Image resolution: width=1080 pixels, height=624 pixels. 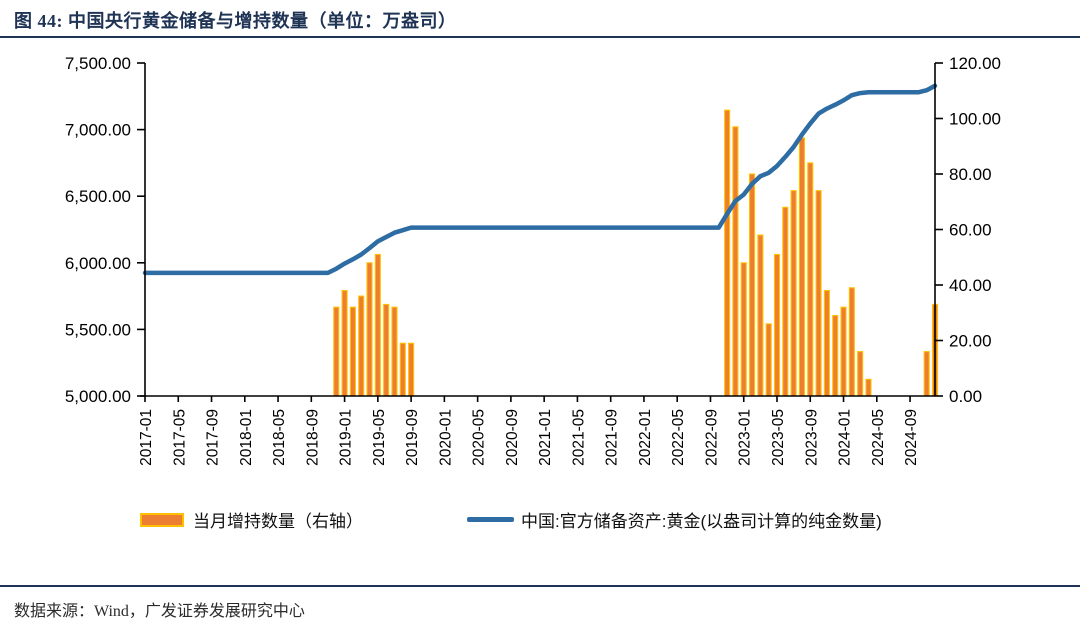 I want to click on right-axis-label: 80.00, so click(x=970, y=174).